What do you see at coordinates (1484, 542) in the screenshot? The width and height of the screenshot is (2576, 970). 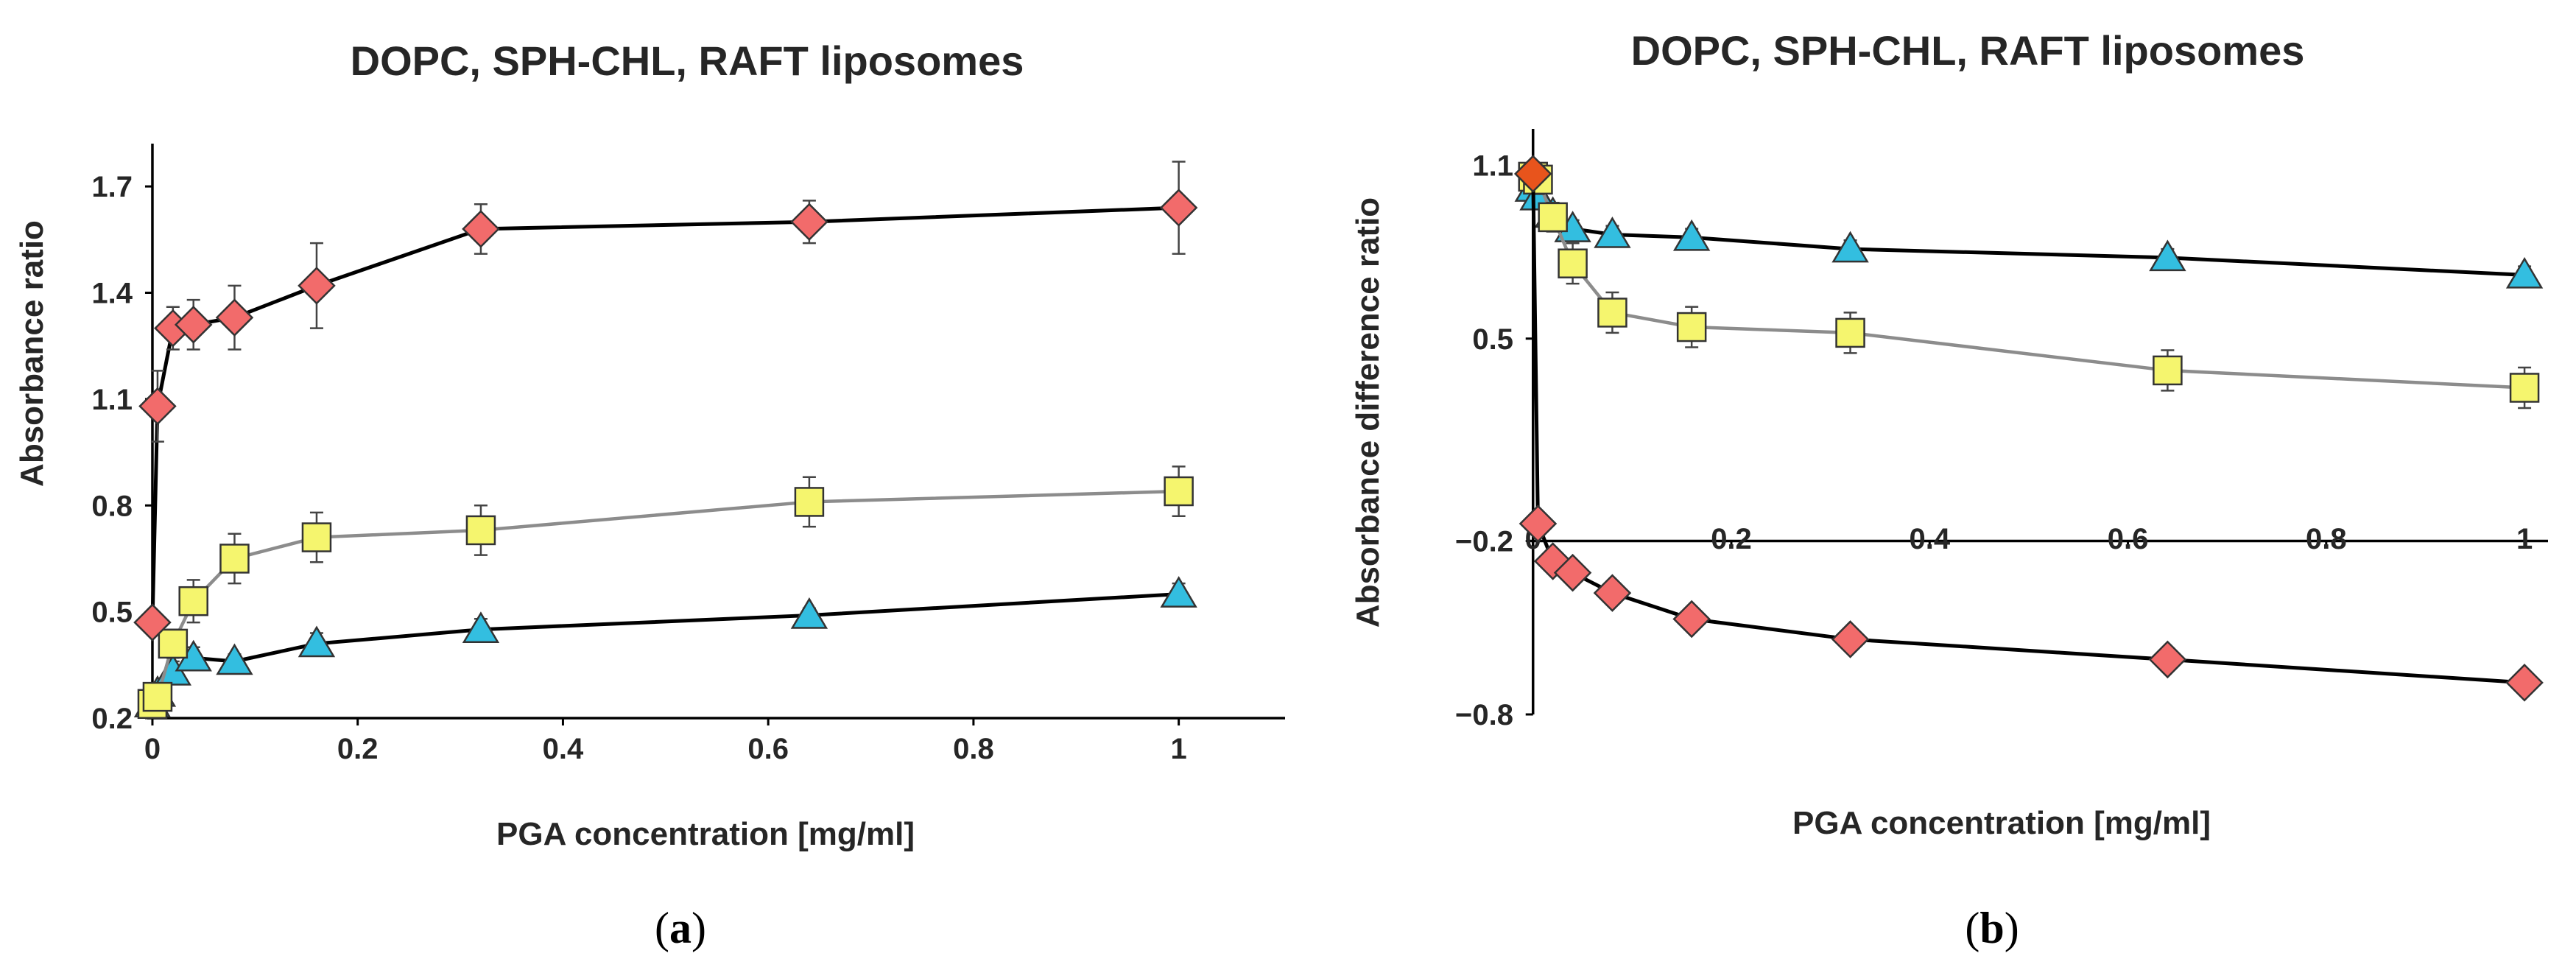 I see `y-tick-label: −0.2` at bounding box center [1484, 542].